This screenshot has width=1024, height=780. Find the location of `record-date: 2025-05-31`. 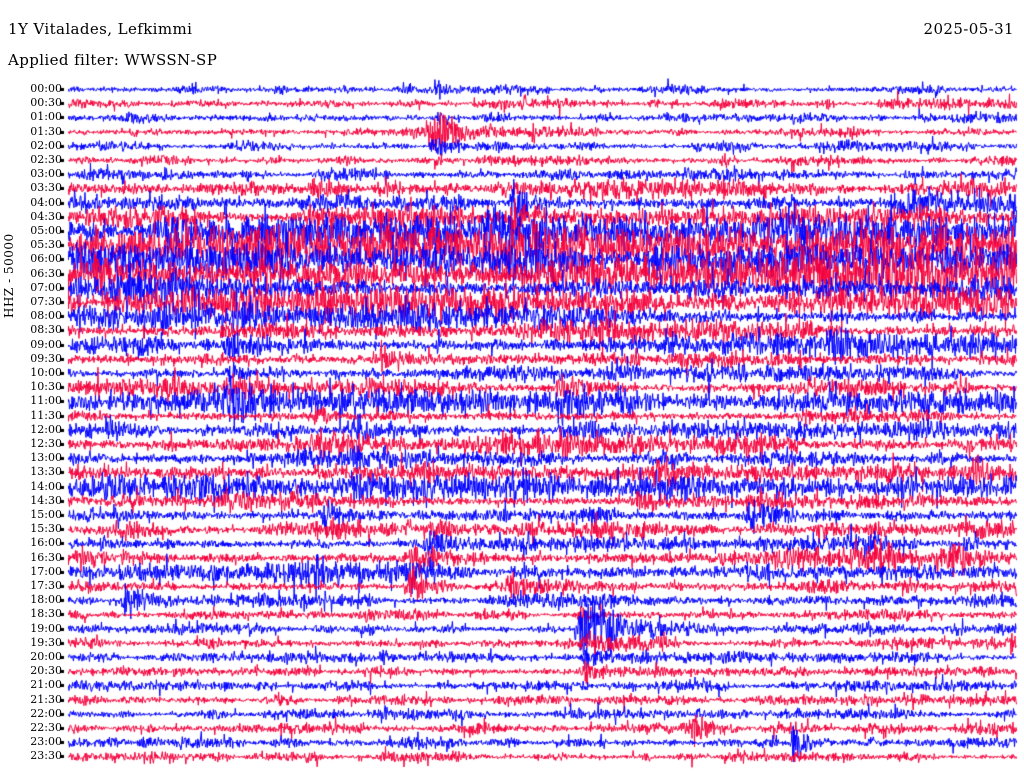

record-date: 2025-05-31 is located at coordinates (968, 29).